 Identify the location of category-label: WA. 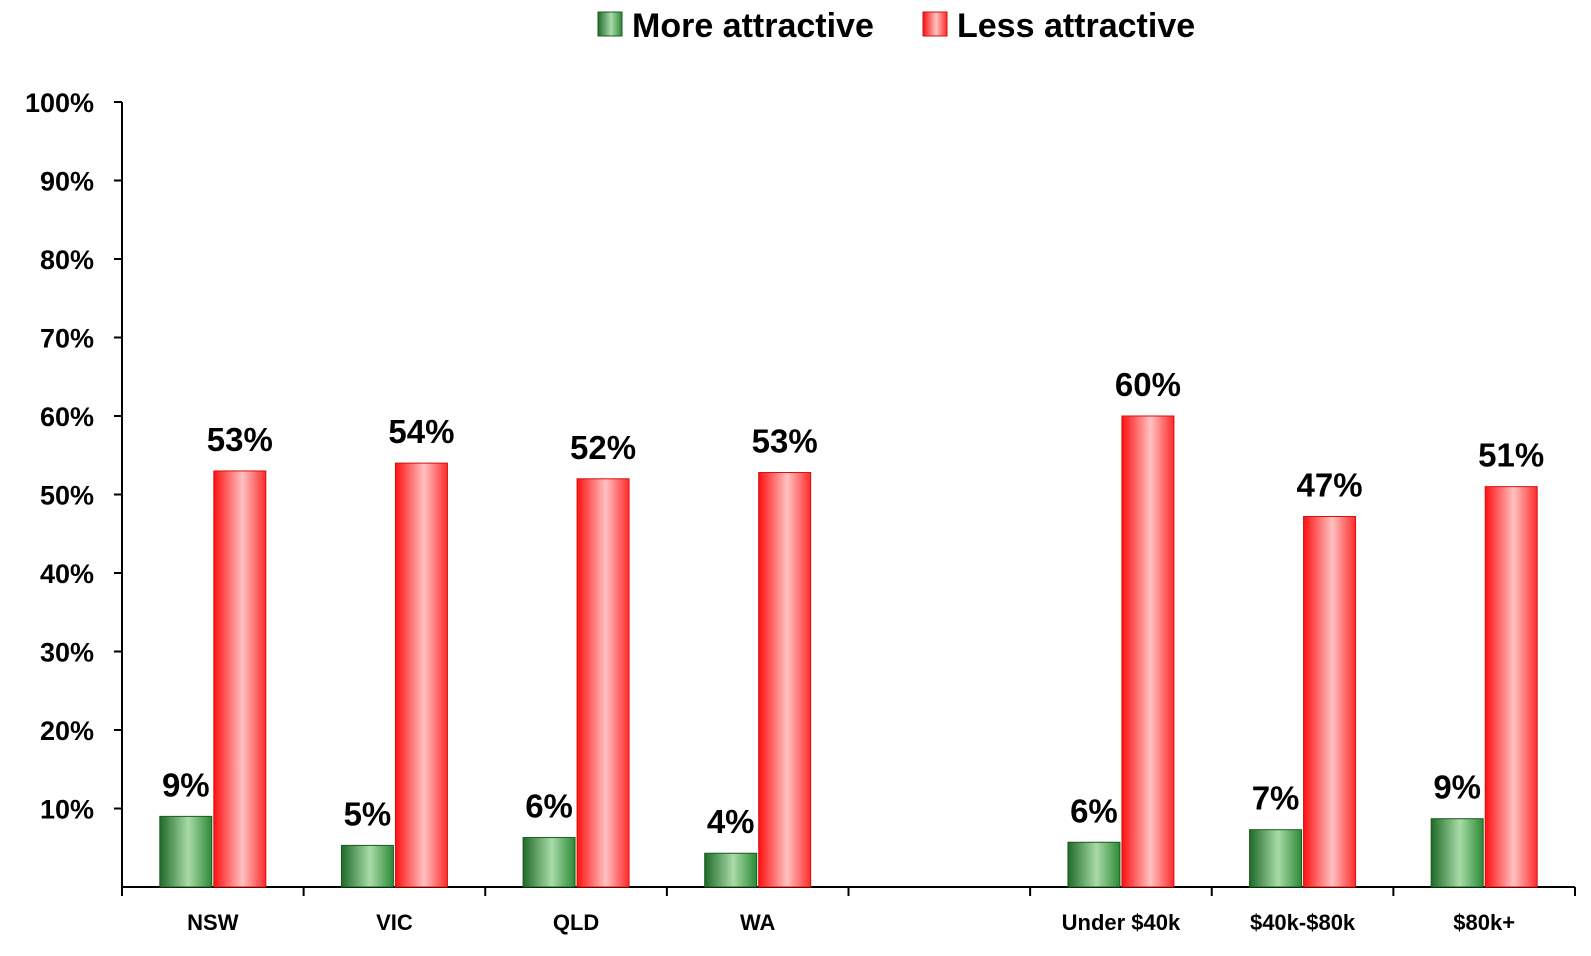
(758, 922).